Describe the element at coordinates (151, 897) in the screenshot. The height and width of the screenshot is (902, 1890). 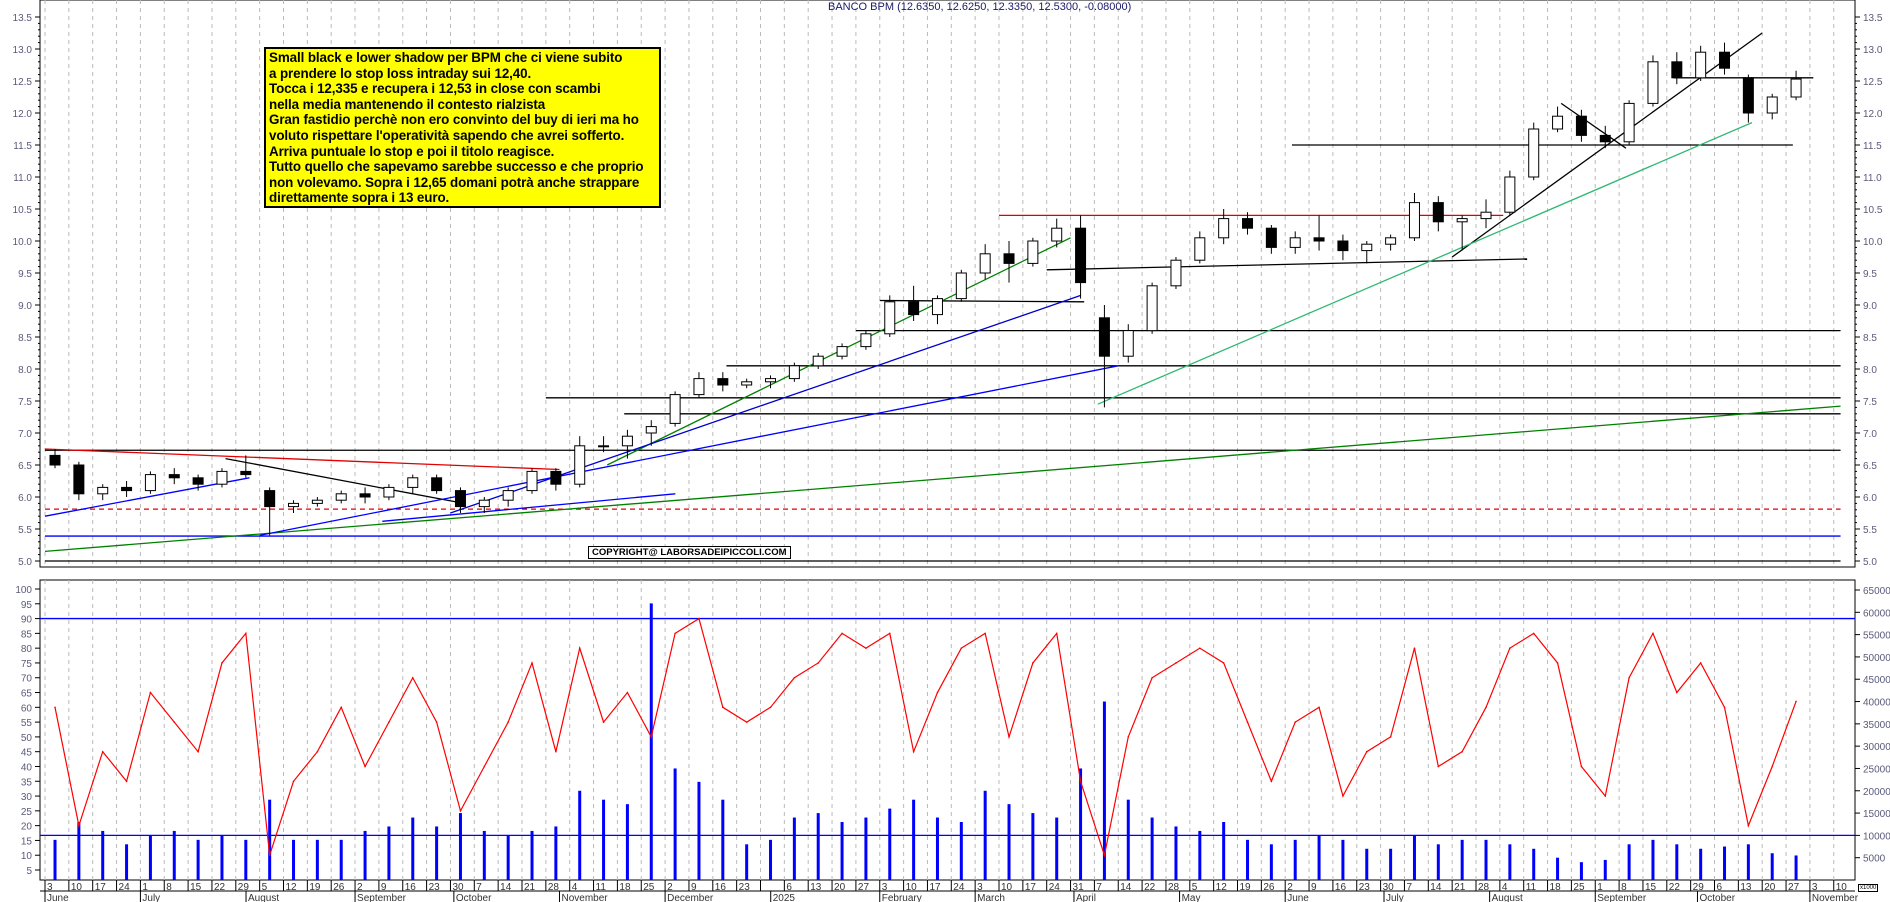
I see `month-label: July` at that location.